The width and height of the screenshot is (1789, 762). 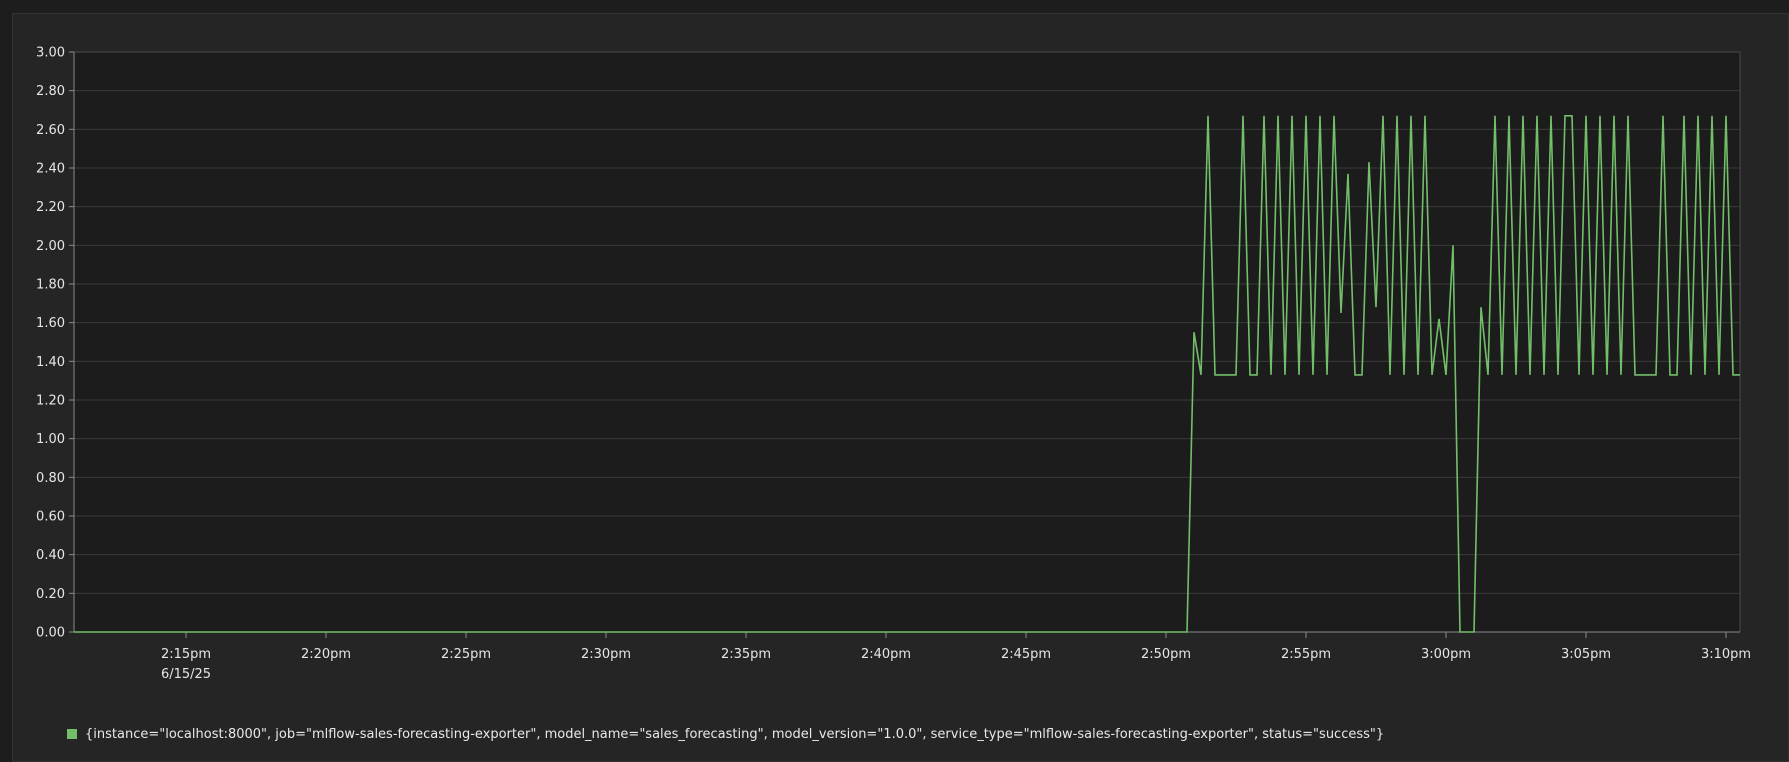 What do you see at coordinates (72, 734) in the screenshot?
I see `legend-swatch` at bounding box center [72, 734].